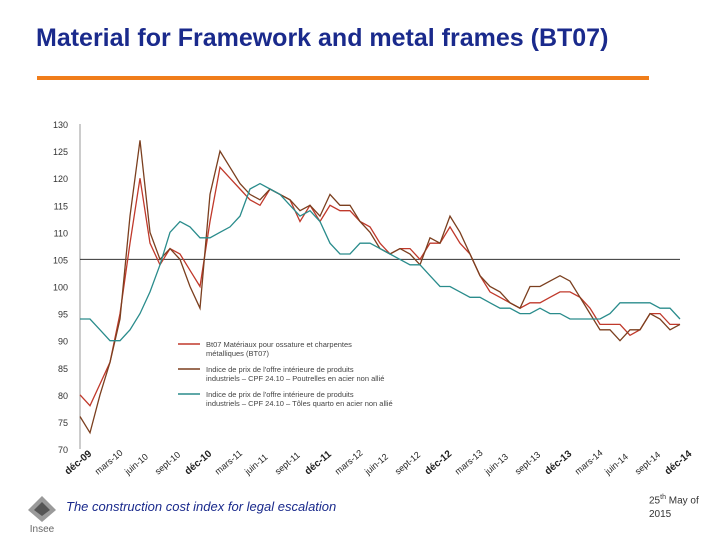  I want to click on x-tick-label: mars-13, so click(469, 462).